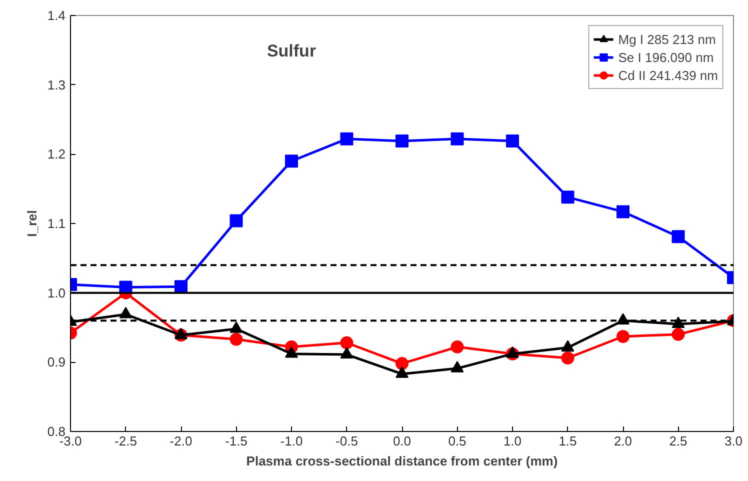 This screenshot has width=748, height=481. I want to click on y-tick-label: 1.2, so click(56, 154).